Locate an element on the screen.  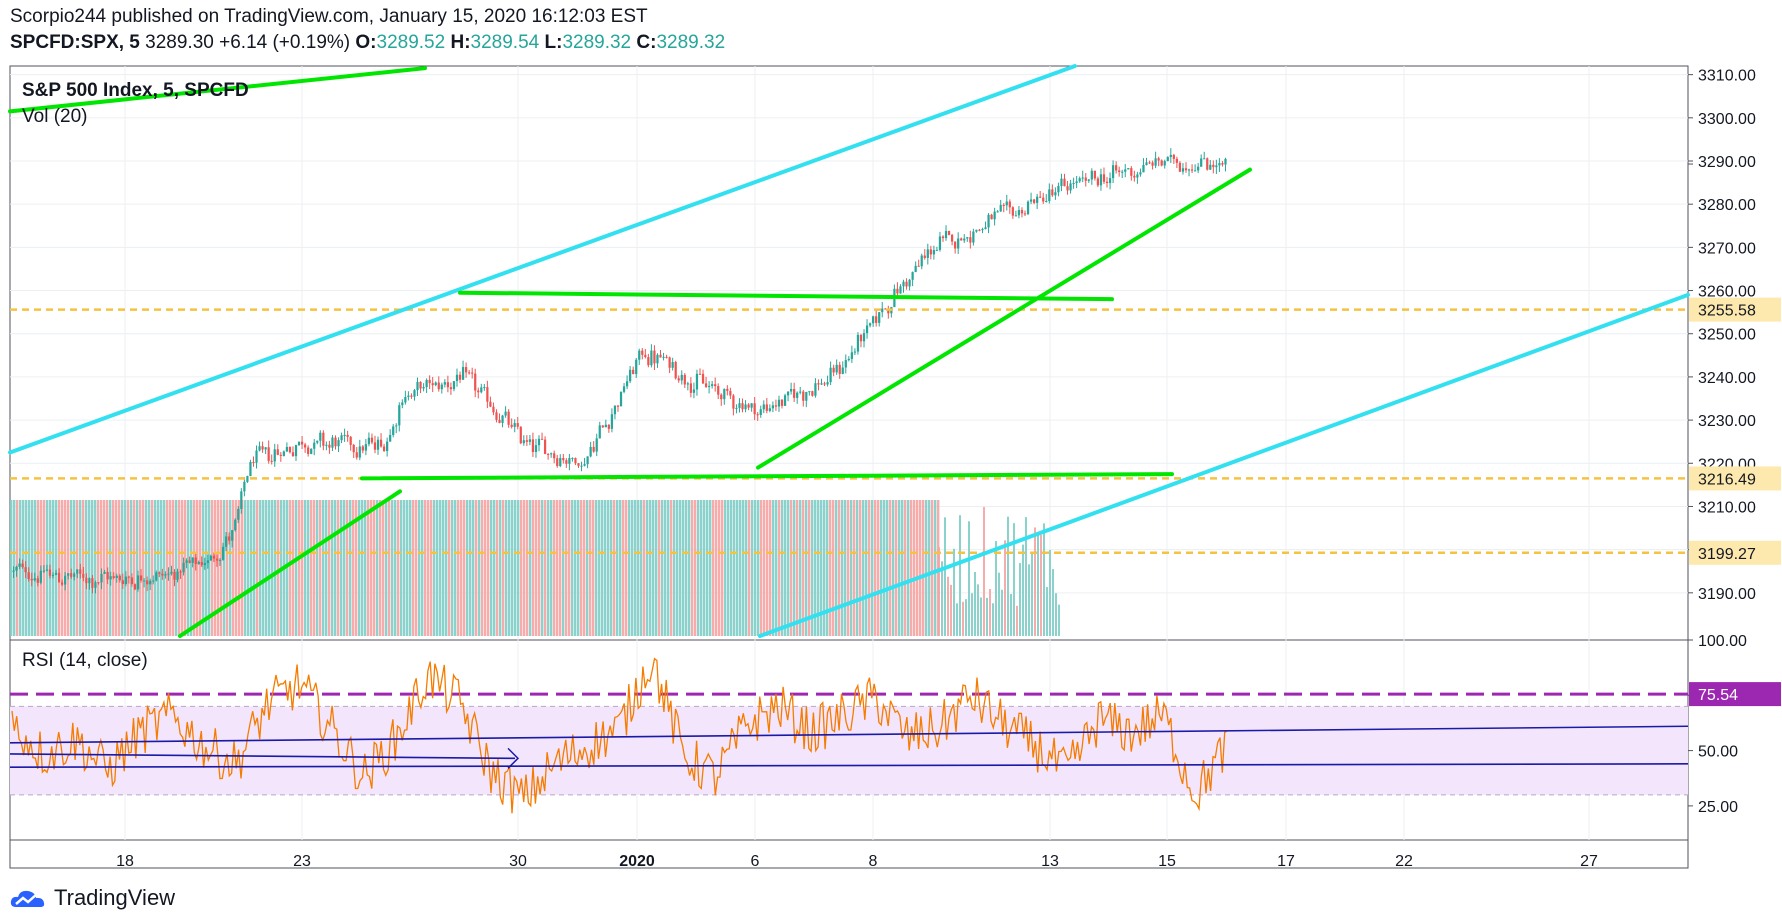
y-tick-label: 3260.00 is located at coordinates (1727, 292).